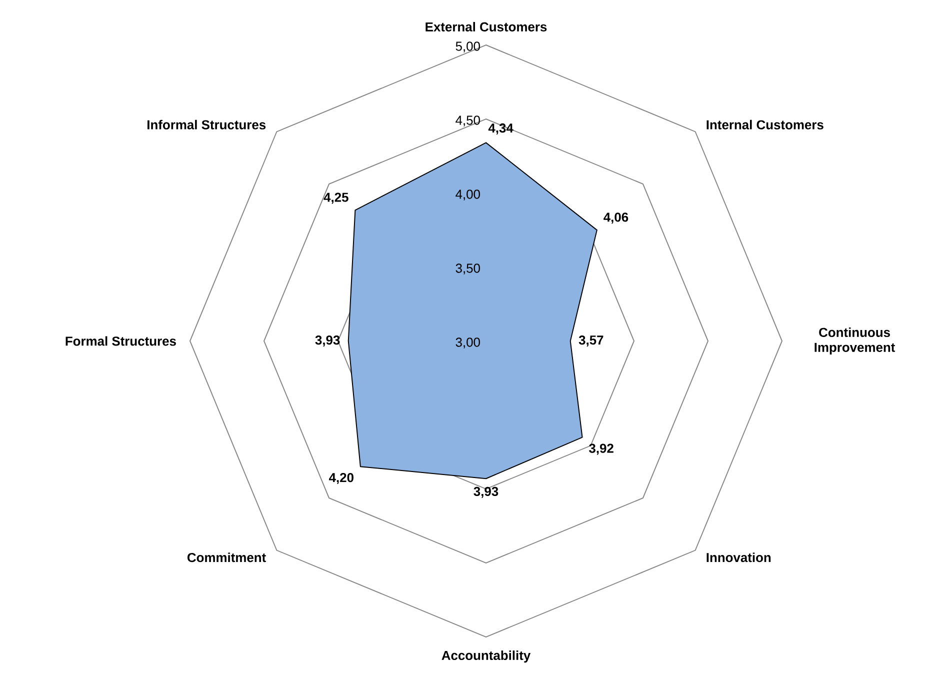  Describe the element at coordinates (226, 557) in the screenshot. I see `spoke-label: Commitment` at that location.